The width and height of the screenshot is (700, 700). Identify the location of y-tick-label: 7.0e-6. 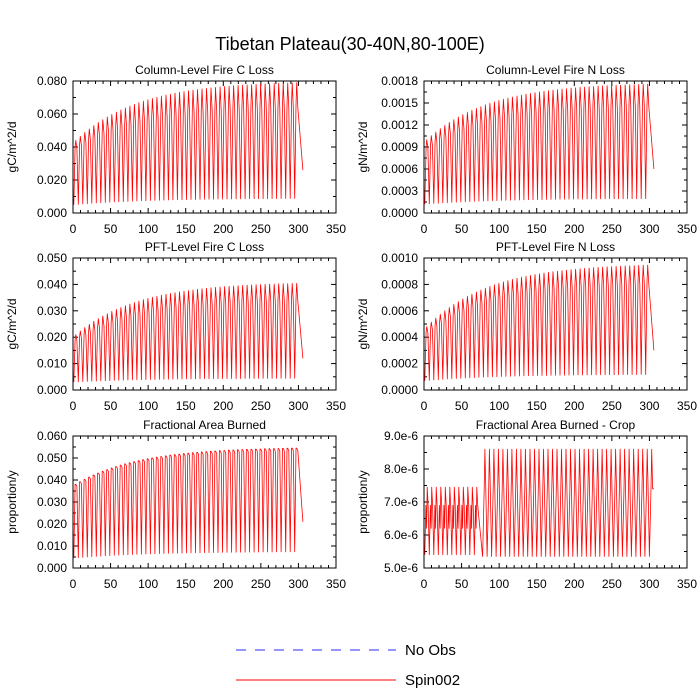
(401, 502).